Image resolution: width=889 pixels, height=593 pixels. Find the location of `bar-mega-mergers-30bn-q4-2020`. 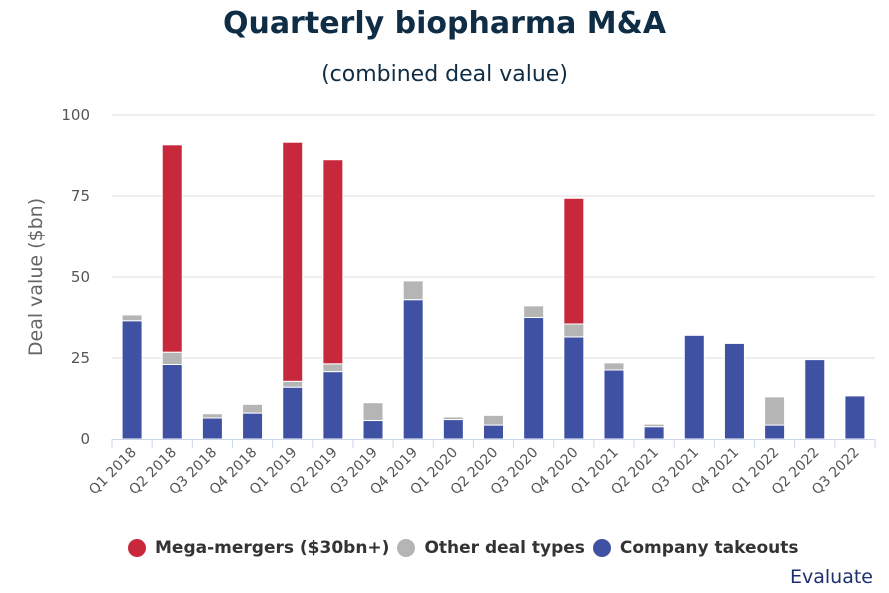

bar-mega-mergers-30bn-q4-2020 is located at coordinates (574, 261).